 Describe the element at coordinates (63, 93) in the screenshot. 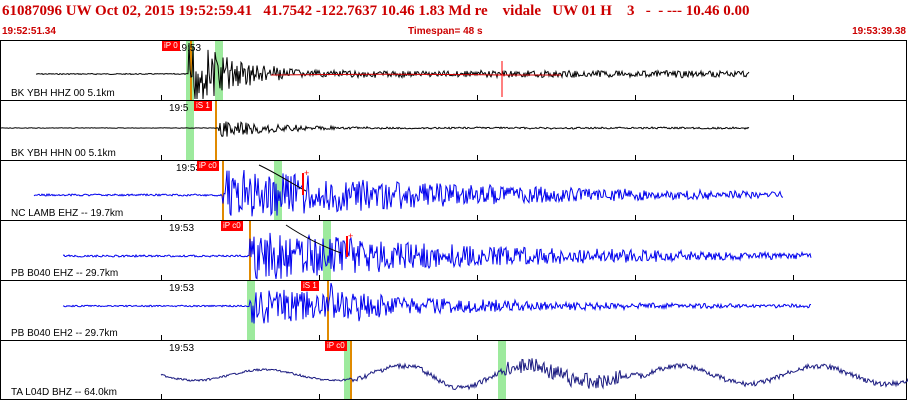

I see `station-label: BK YBH HHZ 00 5.1km` at that location.